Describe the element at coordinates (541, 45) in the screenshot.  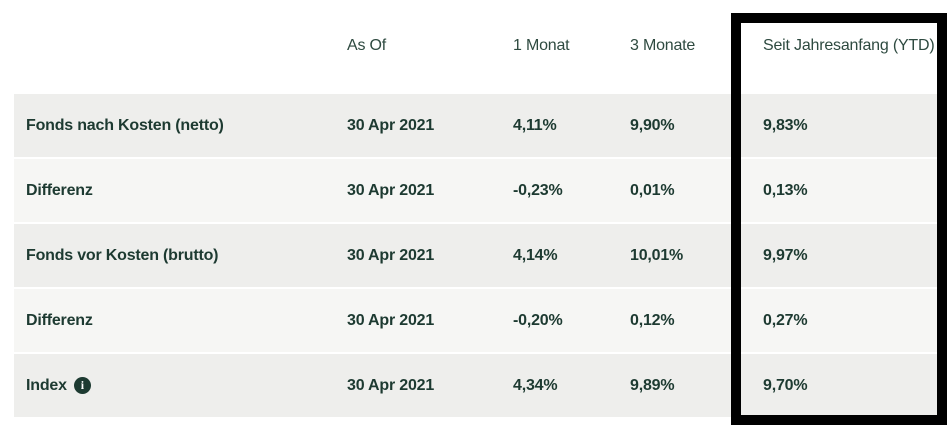
I see `header-1-monat: 1 Monat` at that location.